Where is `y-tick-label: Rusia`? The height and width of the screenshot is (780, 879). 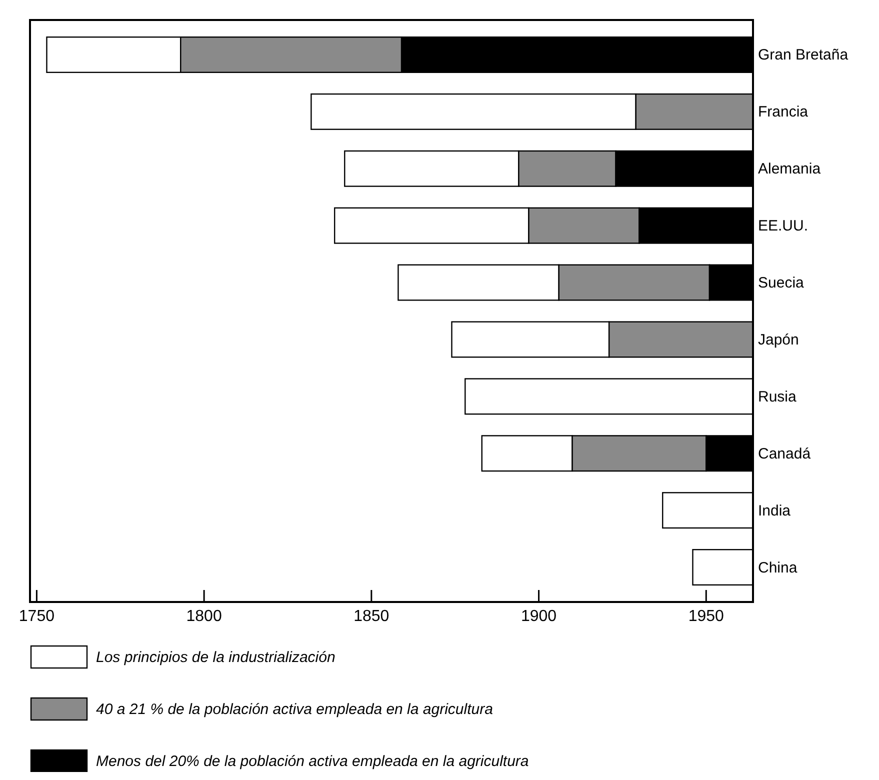 y-tick-label: Rusia is located at coordinates (778, 397).